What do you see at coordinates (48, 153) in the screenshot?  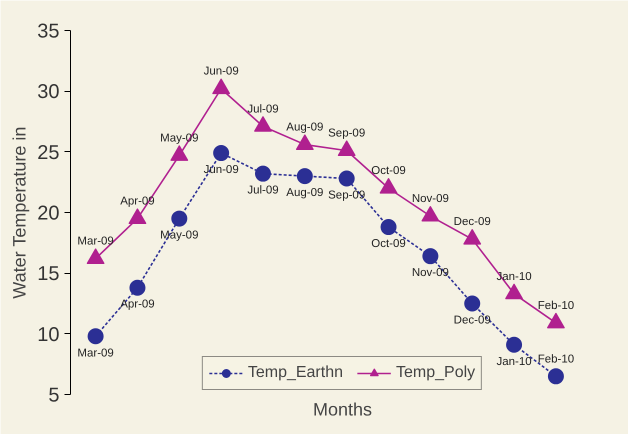 I see `y-tick-label: 25` at bounding box center [48, 153].